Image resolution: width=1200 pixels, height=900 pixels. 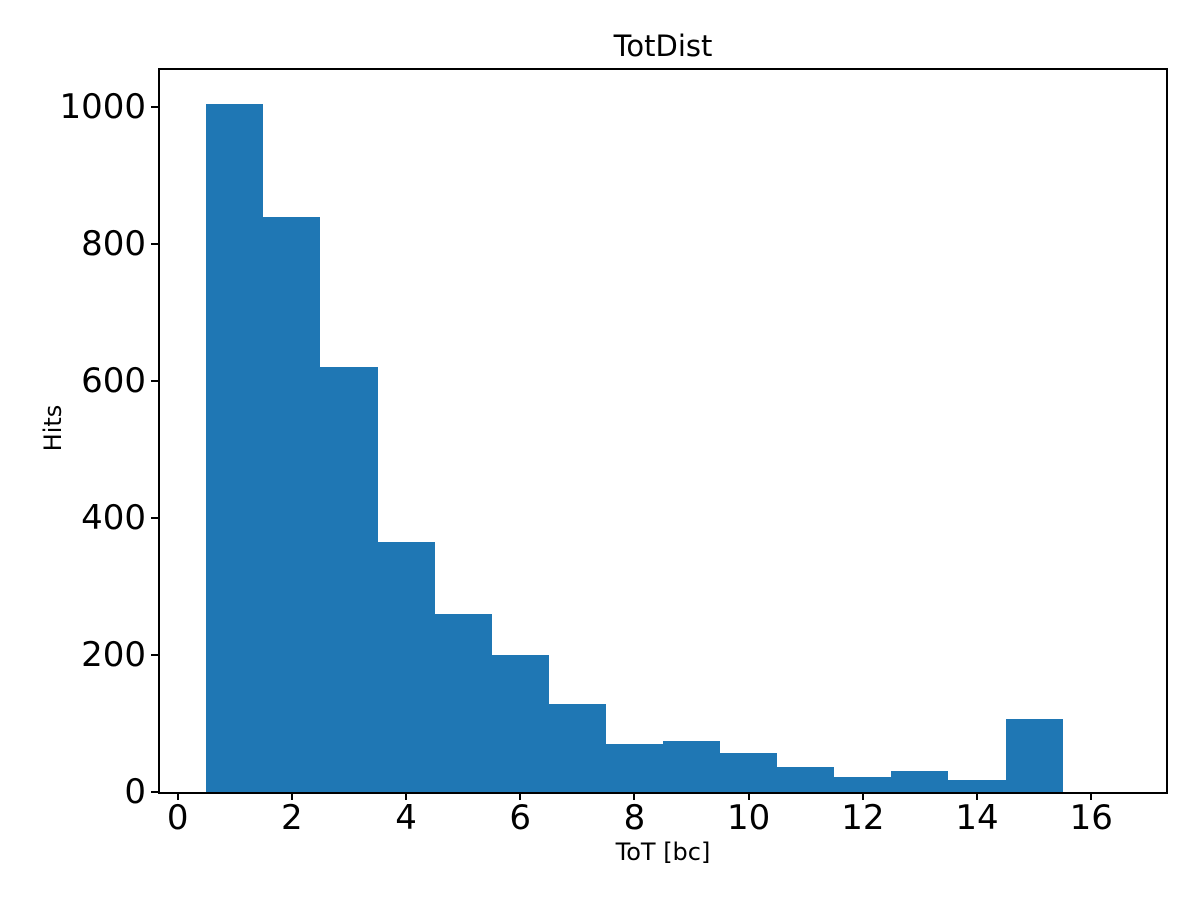 What do you see at coordinates (406, 818) in the screenshot?
I see `x-tick-label: 4` at bounding box center [406, 818].